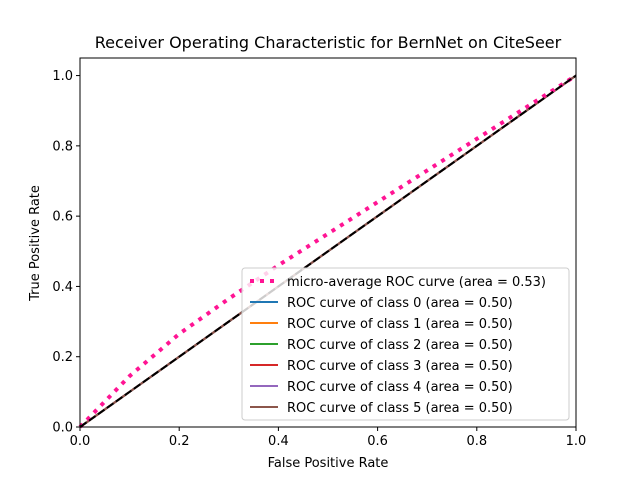 The image size is (640, 480). What do you see at coordinates (400, 387) in the screenshot?
I see `legend-label-class-4: ROC curve of class 4 (area = 0.50)` at bounding box center [400, 387].